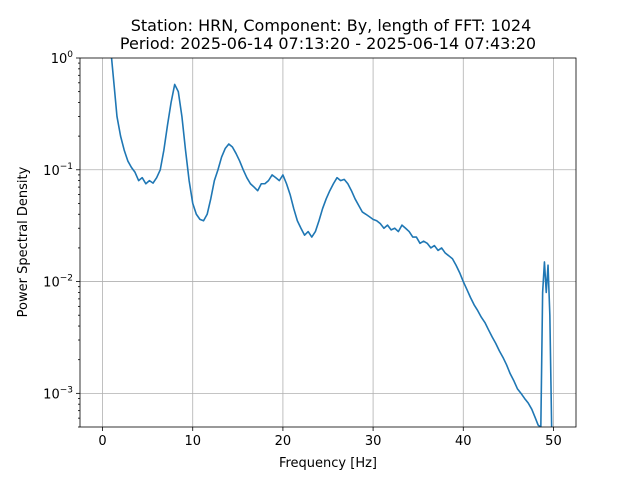 Image resolution: width=640 pixels, height=480 pixels. Describe the element at coordinates (553, 441) in the screenshot. I see `x-tick-label: 50` at that location.